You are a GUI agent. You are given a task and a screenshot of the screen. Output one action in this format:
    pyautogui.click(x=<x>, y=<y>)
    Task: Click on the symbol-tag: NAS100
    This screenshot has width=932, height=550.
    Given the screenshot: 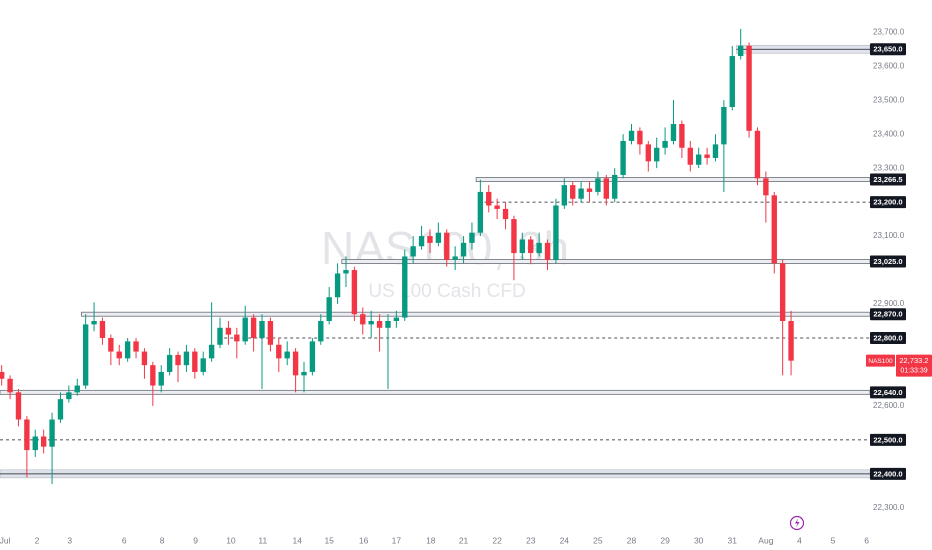 What is the action you would take?
    pyautogui.click(x=880, y=361)
    